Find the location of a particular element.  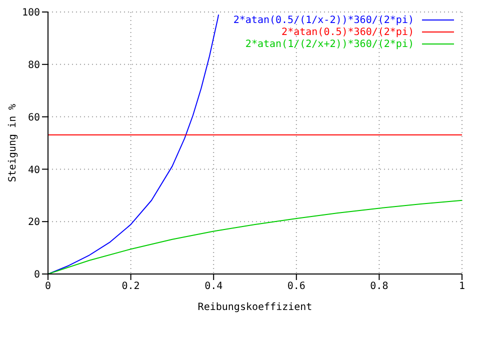

legend-label: 2*atan(0.5)*360/(2*pi) is located at coordinates (348, 32).